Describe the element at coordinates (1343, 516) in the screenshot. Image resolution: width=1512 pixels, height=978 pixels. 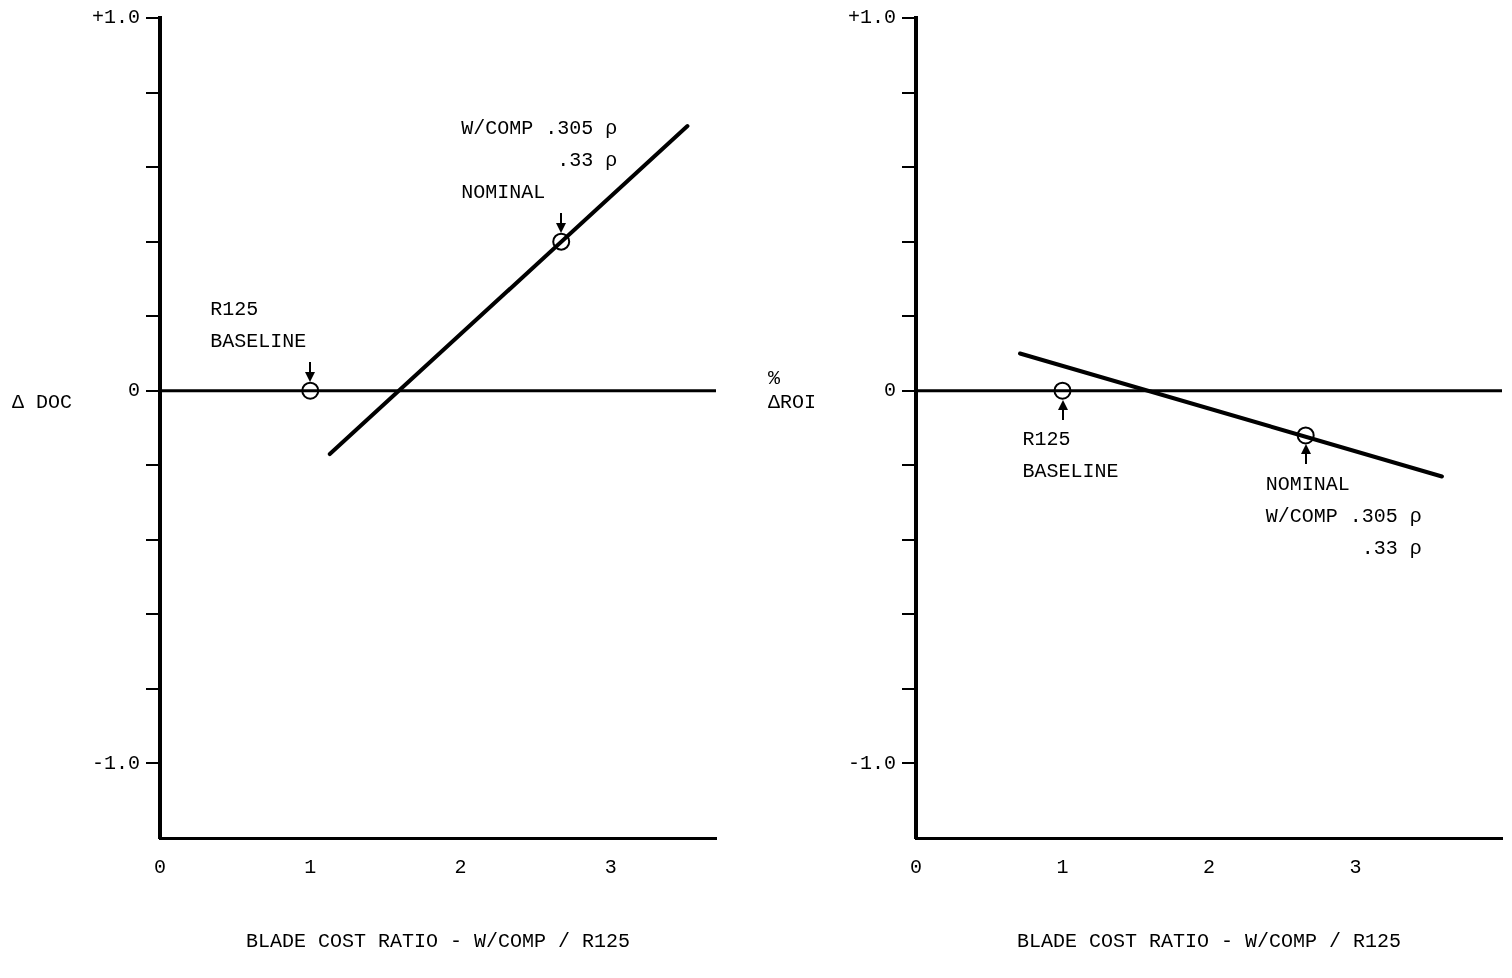
I see `annotation: NOMINAL W/COMP .305 ρ .33 ρ` at that location.